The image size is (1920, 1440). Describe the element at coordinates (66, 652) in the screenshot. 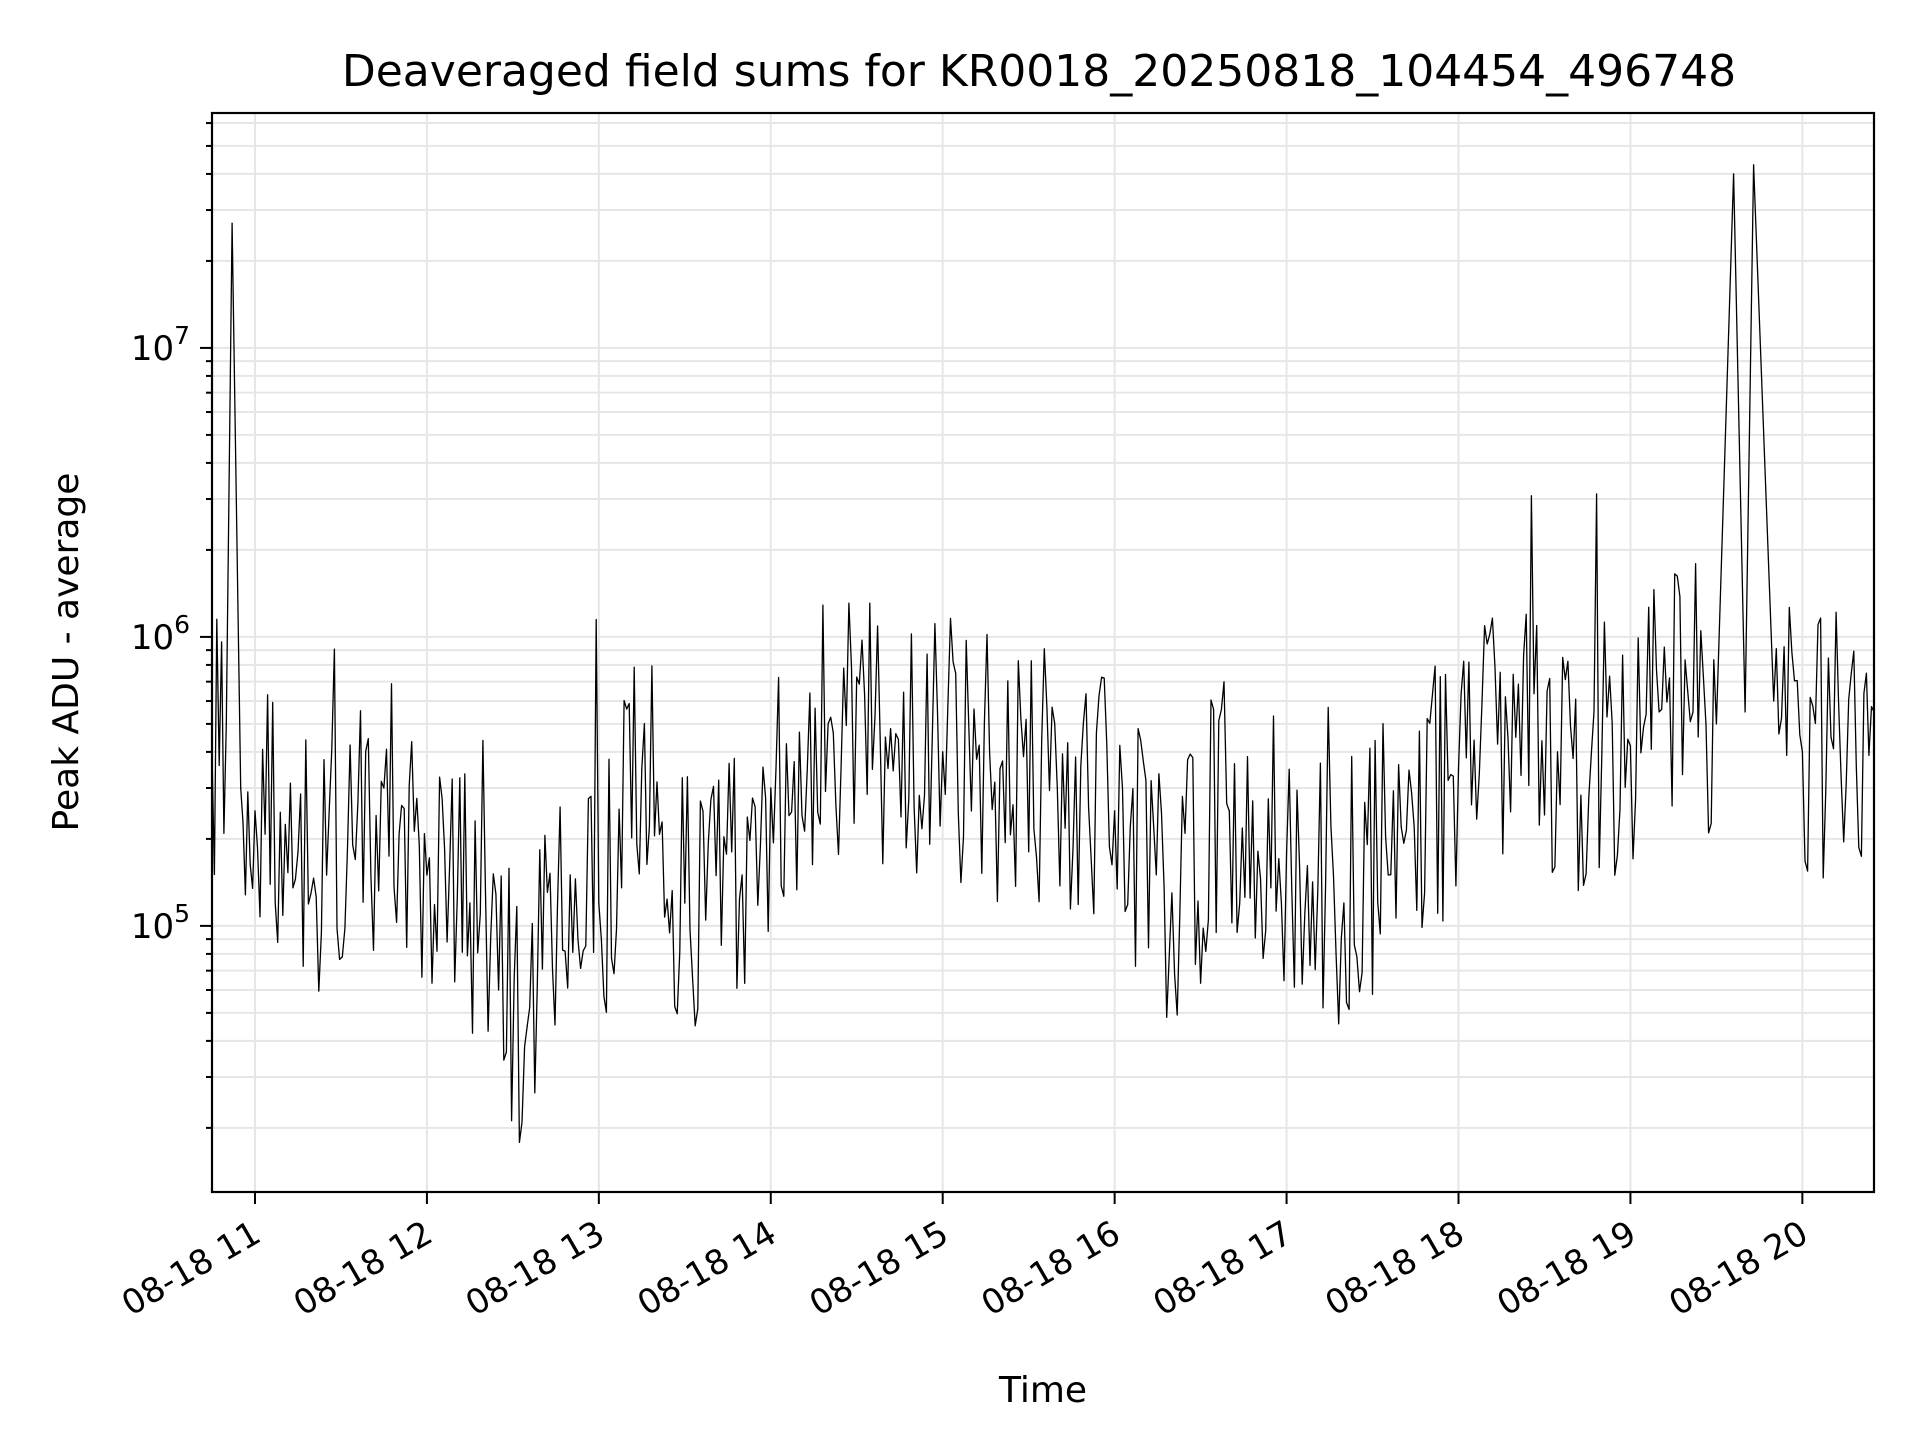

I see `y-axis-label: Peak ADU - average` at that location.